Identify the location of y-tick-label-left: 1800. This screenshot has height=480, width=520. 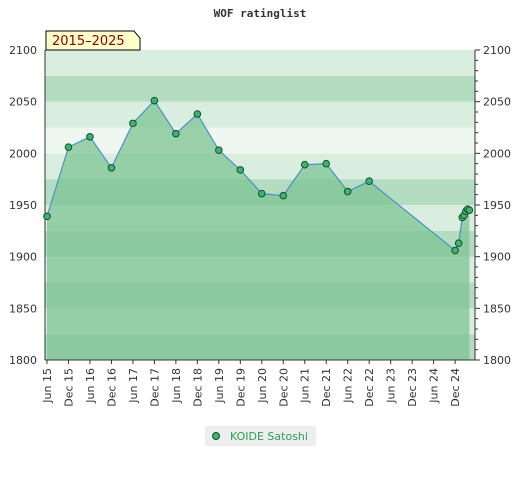
(23, 360).